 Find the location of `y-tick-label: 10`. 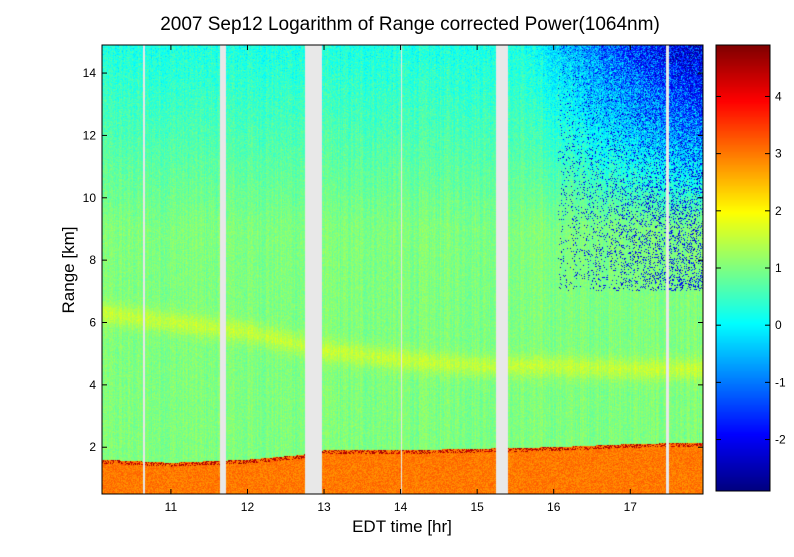

y-tick-label: 10 is located at coordinates (90, 198).